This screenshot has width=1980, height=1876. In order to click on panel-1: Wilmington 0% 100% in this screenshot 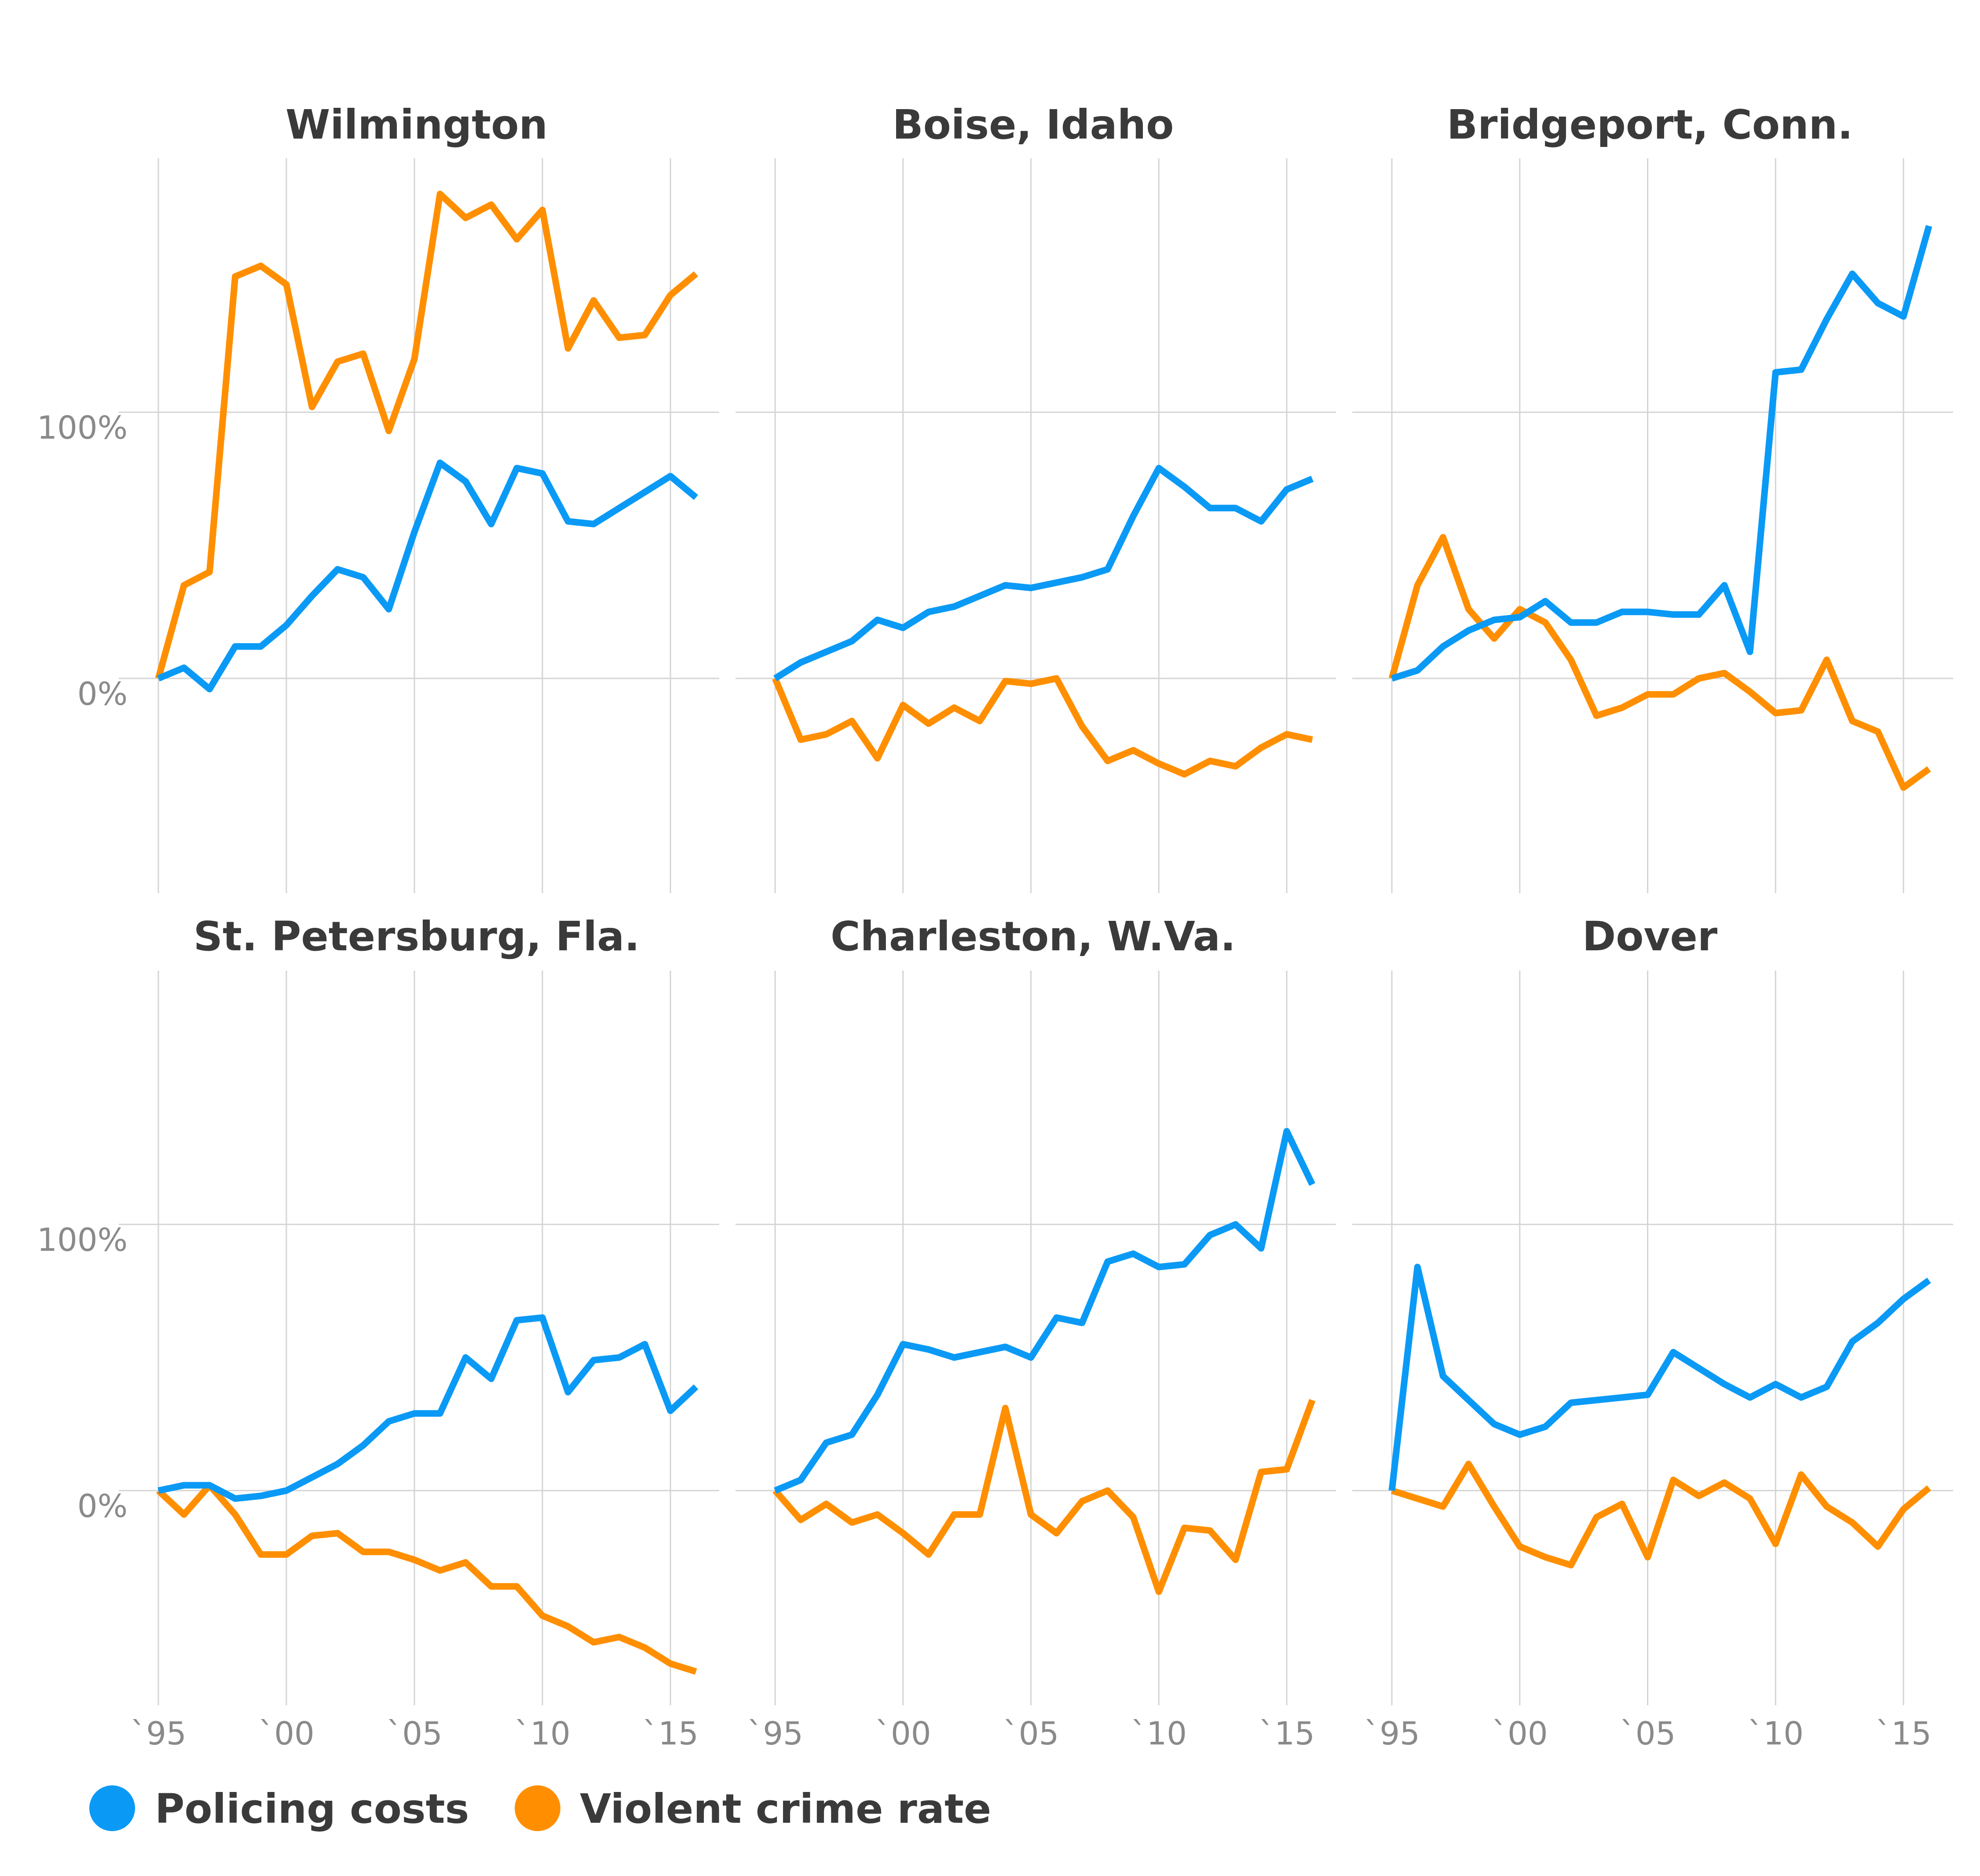, I will do `click(378, 497)`.